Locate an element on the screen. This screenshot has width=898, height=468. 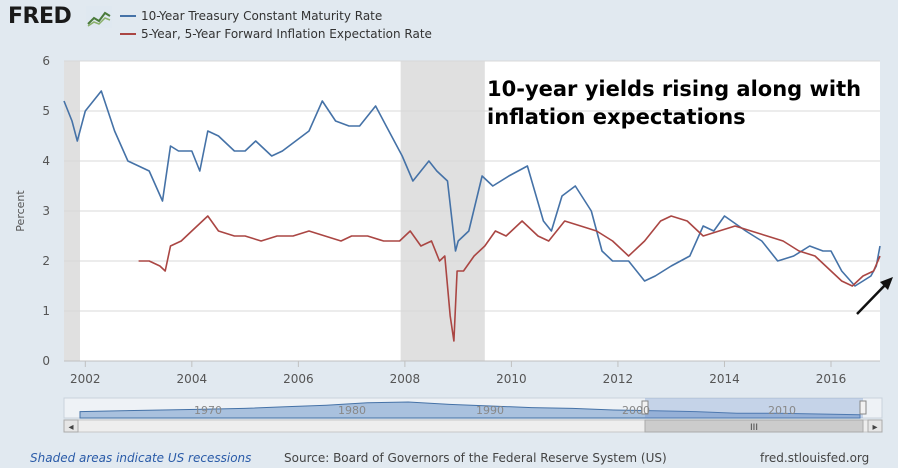
navigator-series is located at coordinates (470, 410).